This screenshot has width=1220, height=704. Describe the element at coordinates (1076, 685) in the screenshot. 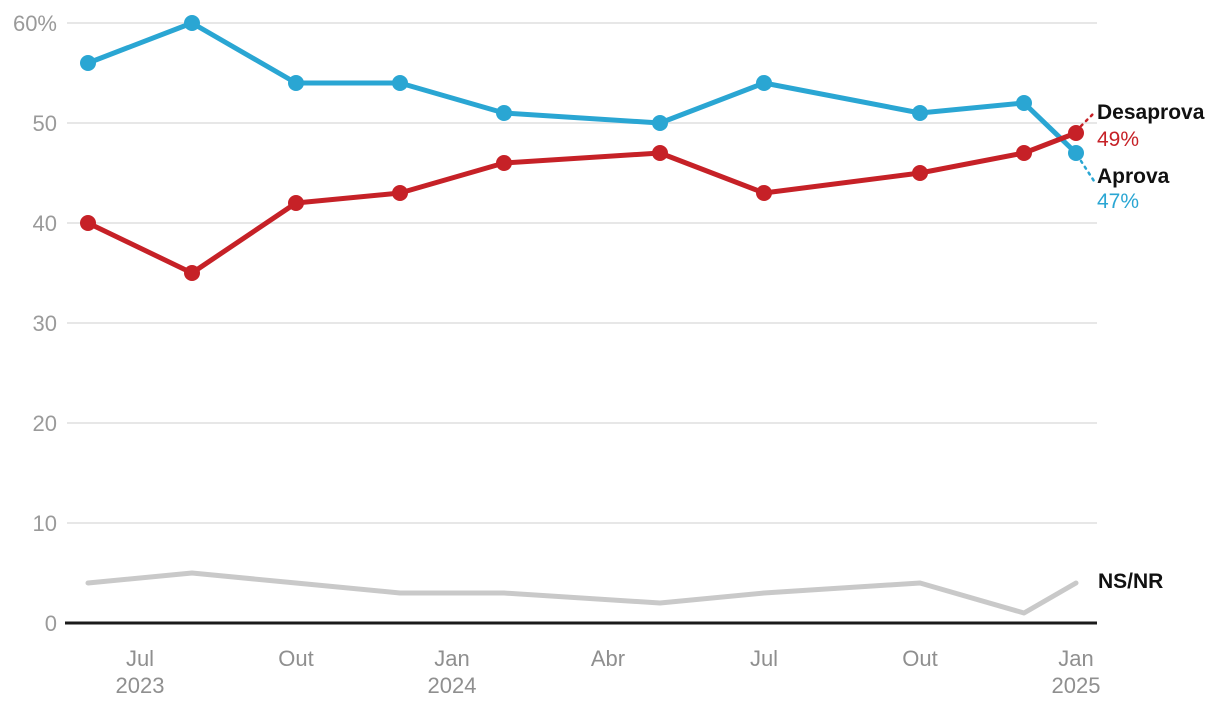

I see `x-tick-year-label: 2025` at that location.